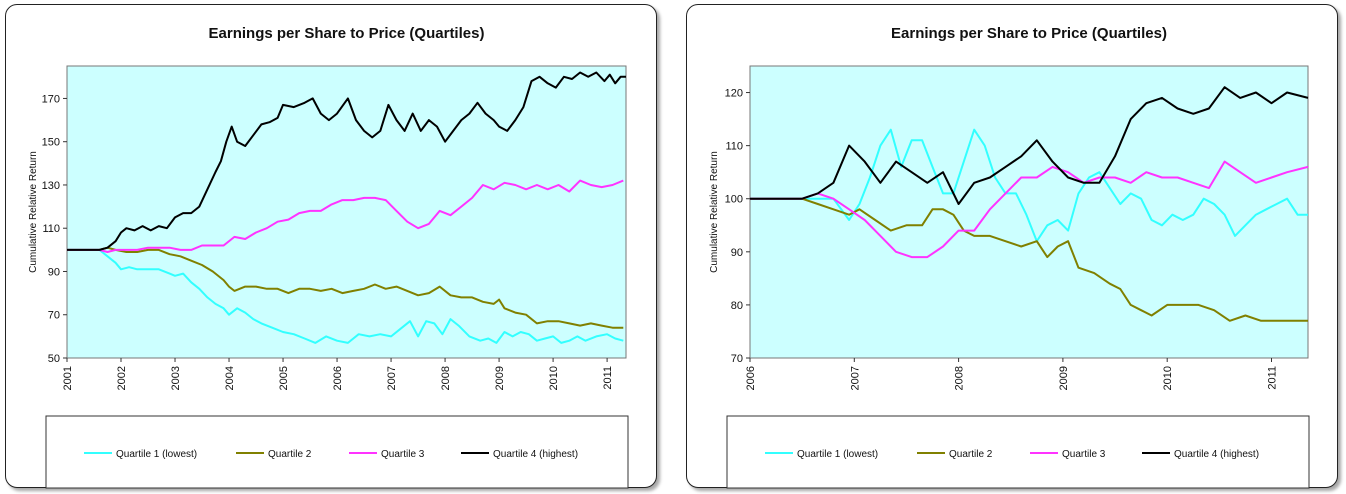 Image resolution: width=1346 pixels, height=494 pixels. Describe the element at coordinates (284, 378) in the screenshot. I see `x-tick-label: 2005` at that location.